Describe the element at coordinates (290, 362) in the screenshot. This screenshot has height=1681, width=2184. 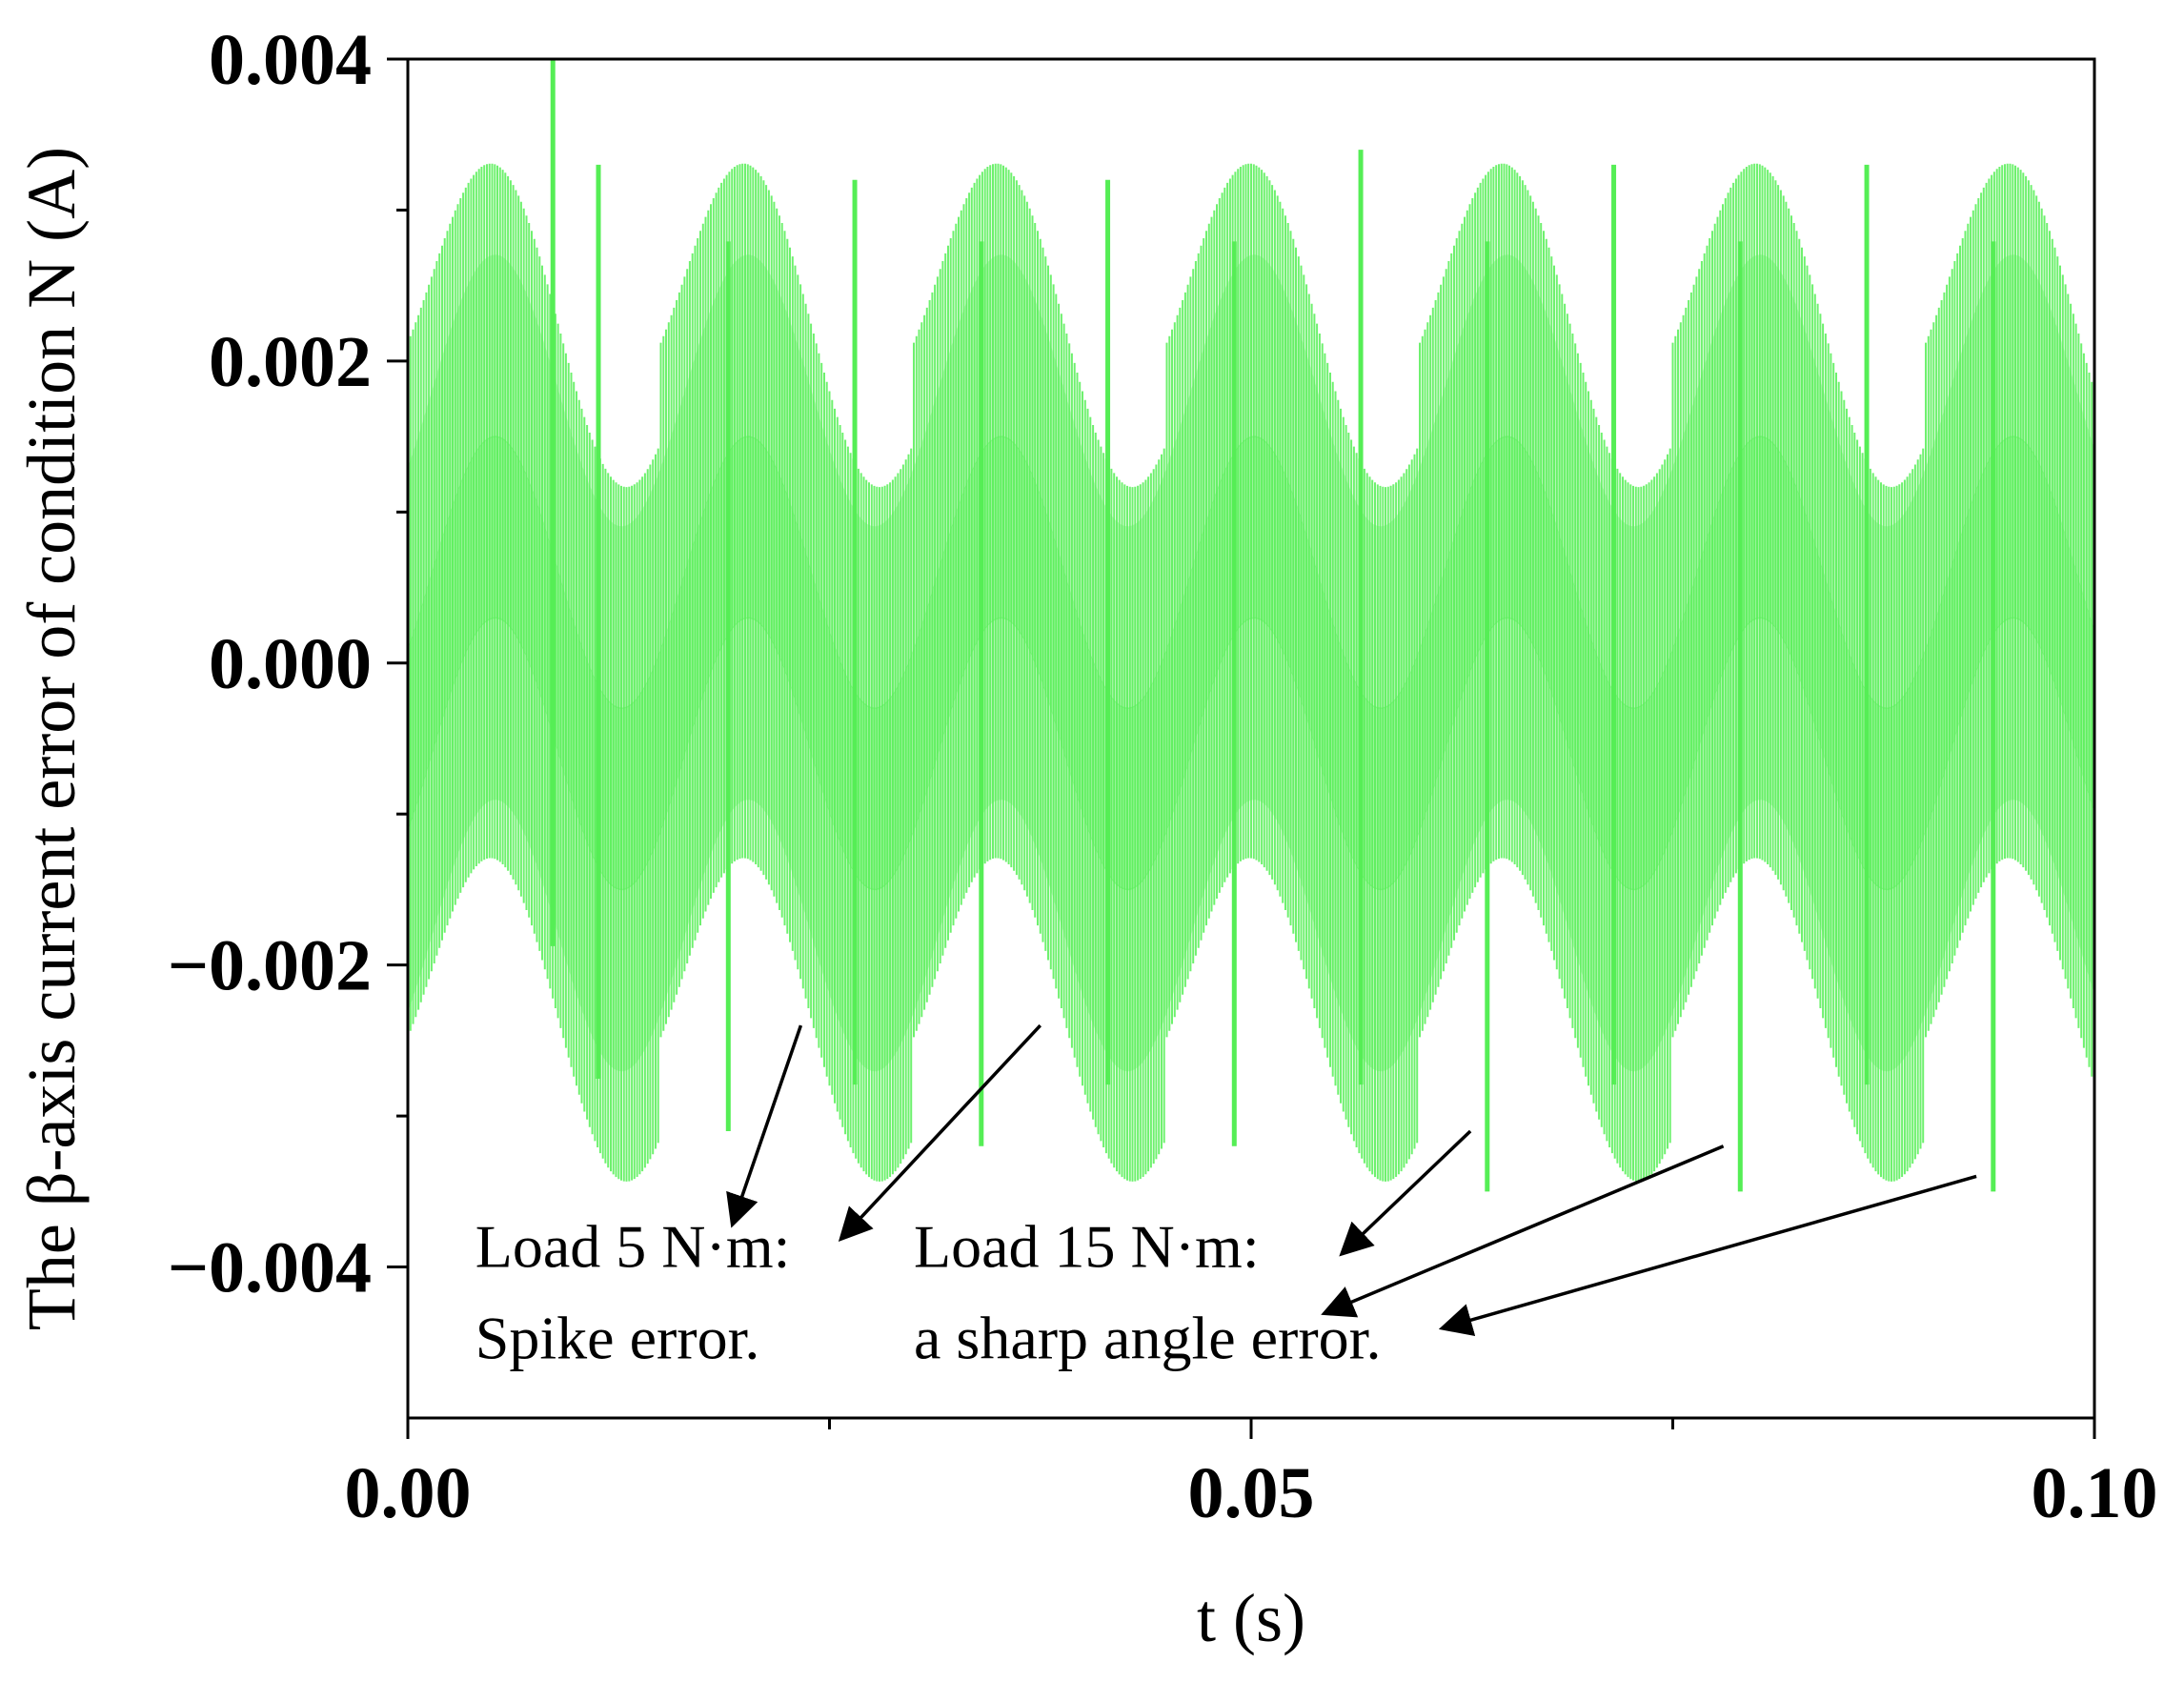
I see `y-tick-label: 0.002` at that location.